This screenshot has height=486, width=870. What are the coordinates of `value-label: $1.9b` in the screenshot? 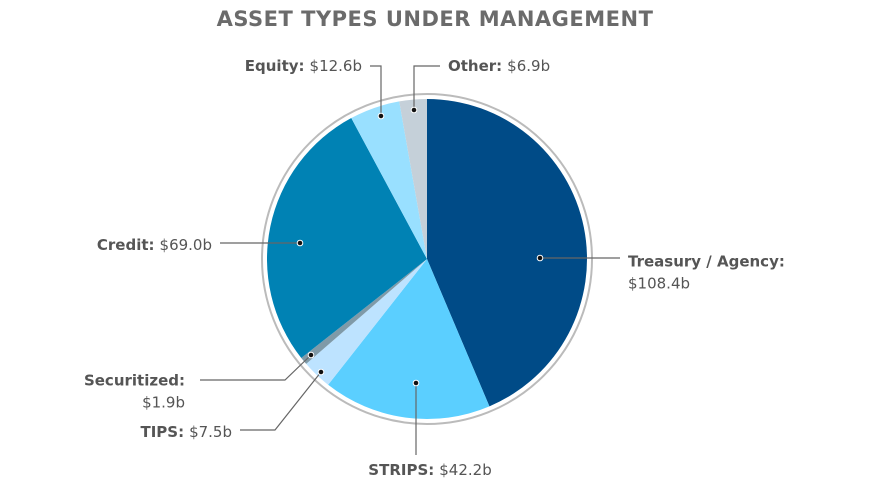 It's located at (163, 403).